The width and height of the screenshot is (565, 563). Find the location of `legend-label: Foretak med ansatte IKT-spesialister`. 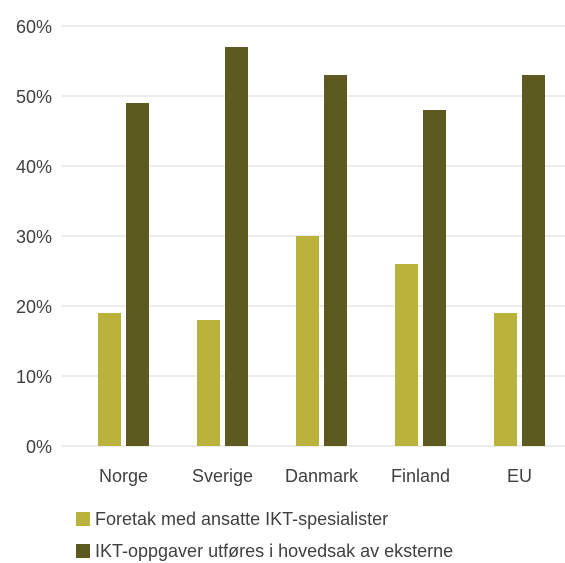

legend-label: Foretak med ansatte IKT-spesialister is located at coordinates (241, 519).